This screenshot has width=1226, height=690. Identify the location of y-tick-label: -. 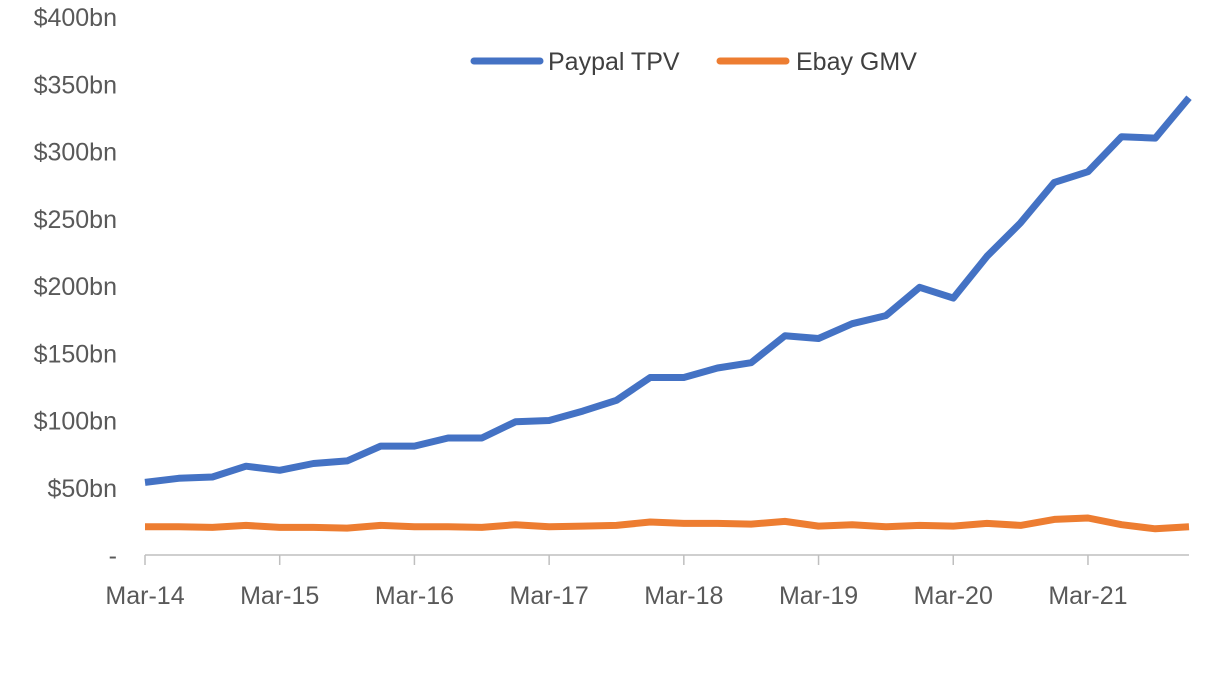
(113, 556).